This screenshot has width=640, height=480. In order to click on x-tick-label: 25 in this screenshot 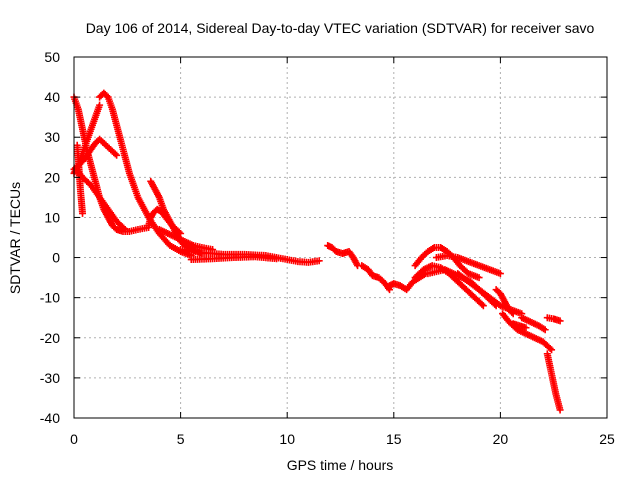, I will do `click(607, 439)`.